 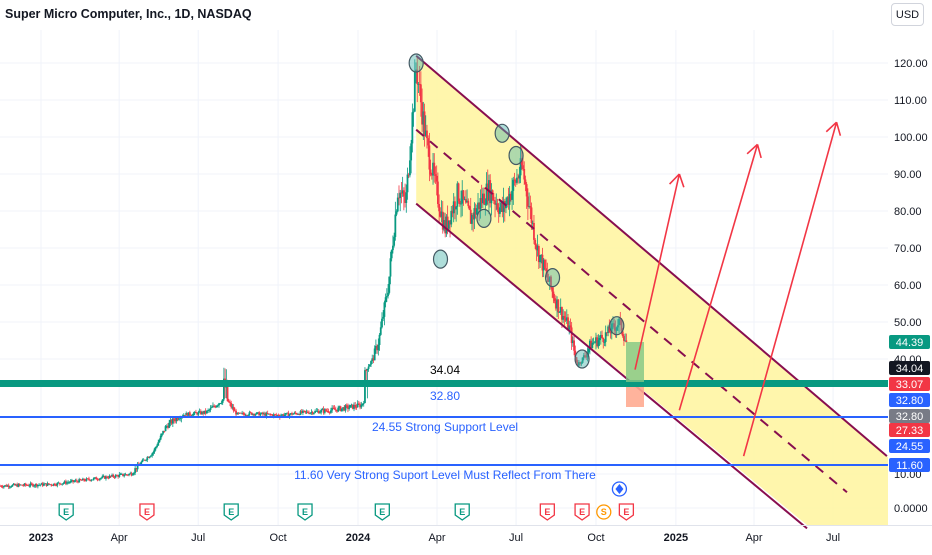 I want to click on earnings-marker: E, so click(x=66, y=512).